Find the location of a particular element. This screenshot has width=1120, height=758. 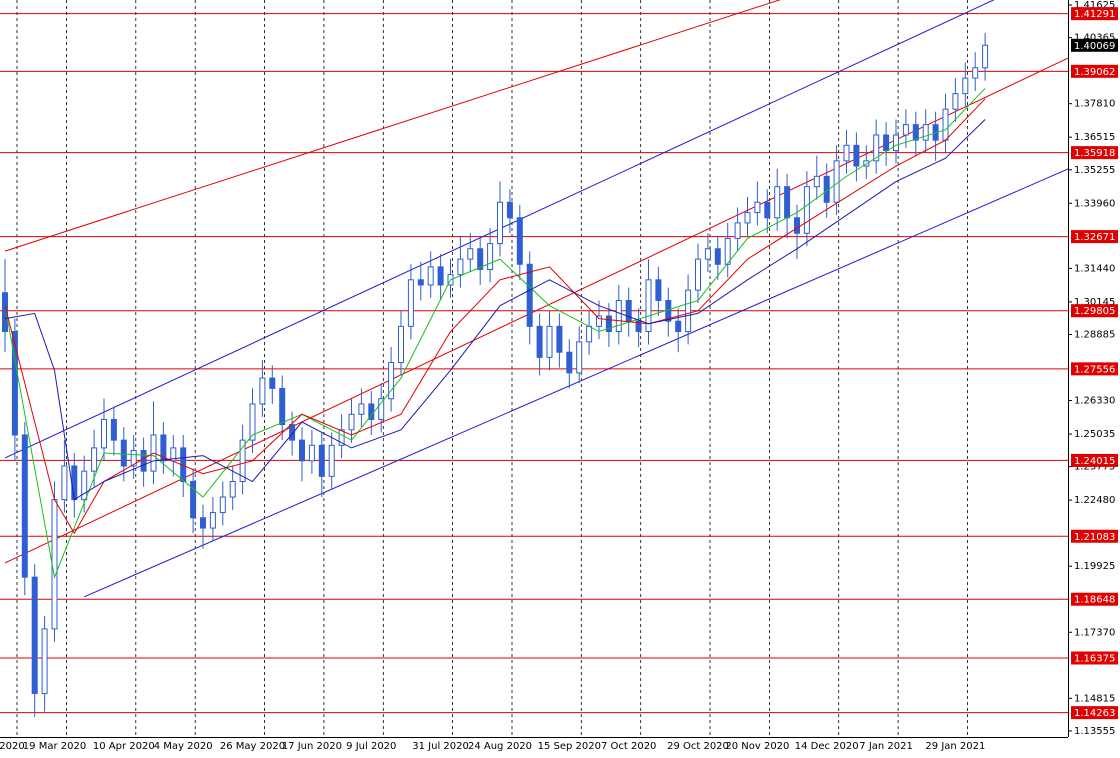

level-label: 1.35918 is located at coordinates (1094, 153).